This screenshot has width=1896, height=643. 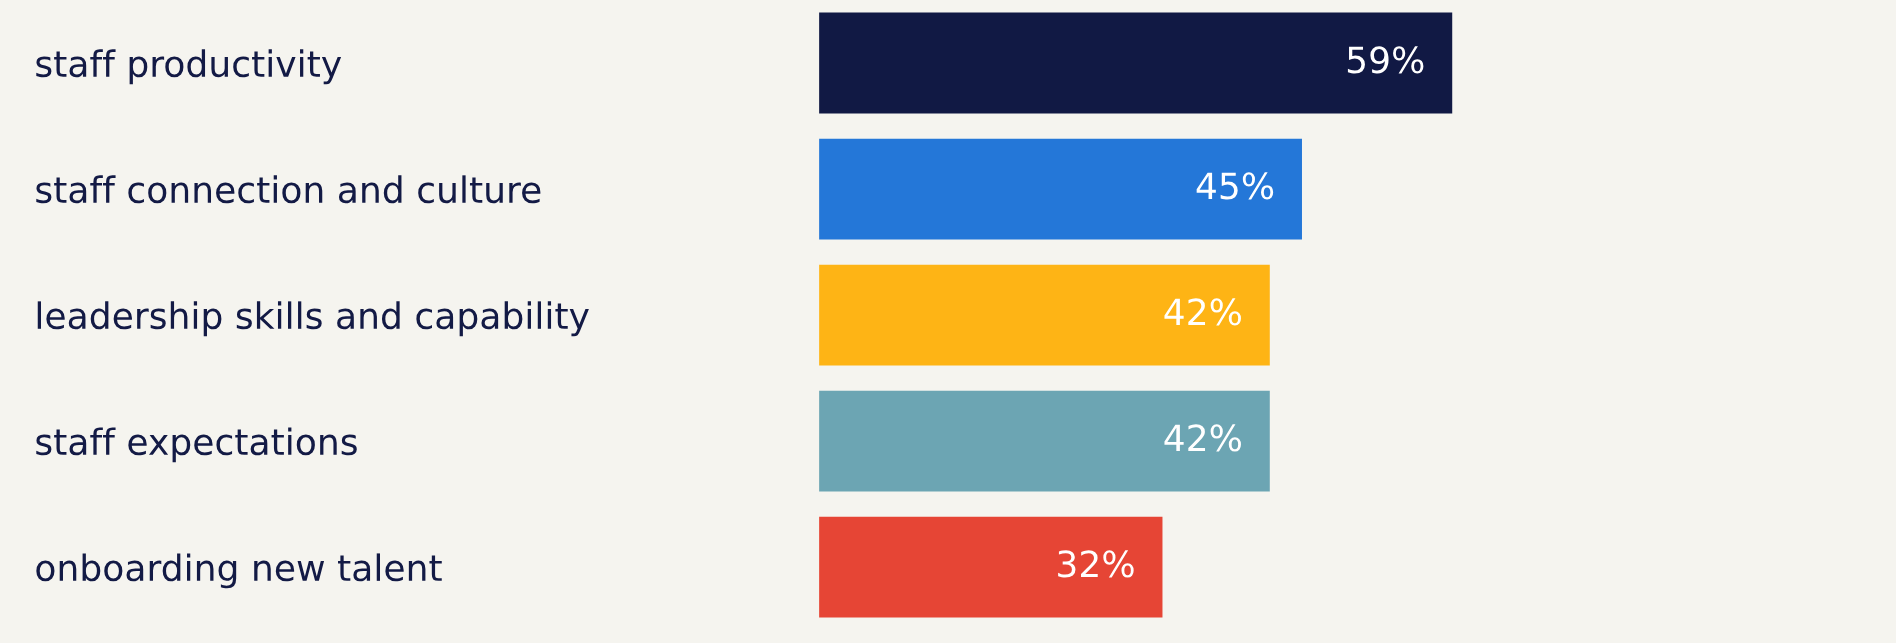 What do you see at coordinates (1235, 186) in the screenshot?
I see `data-label: 45%` at bounding box center [1235, 186].